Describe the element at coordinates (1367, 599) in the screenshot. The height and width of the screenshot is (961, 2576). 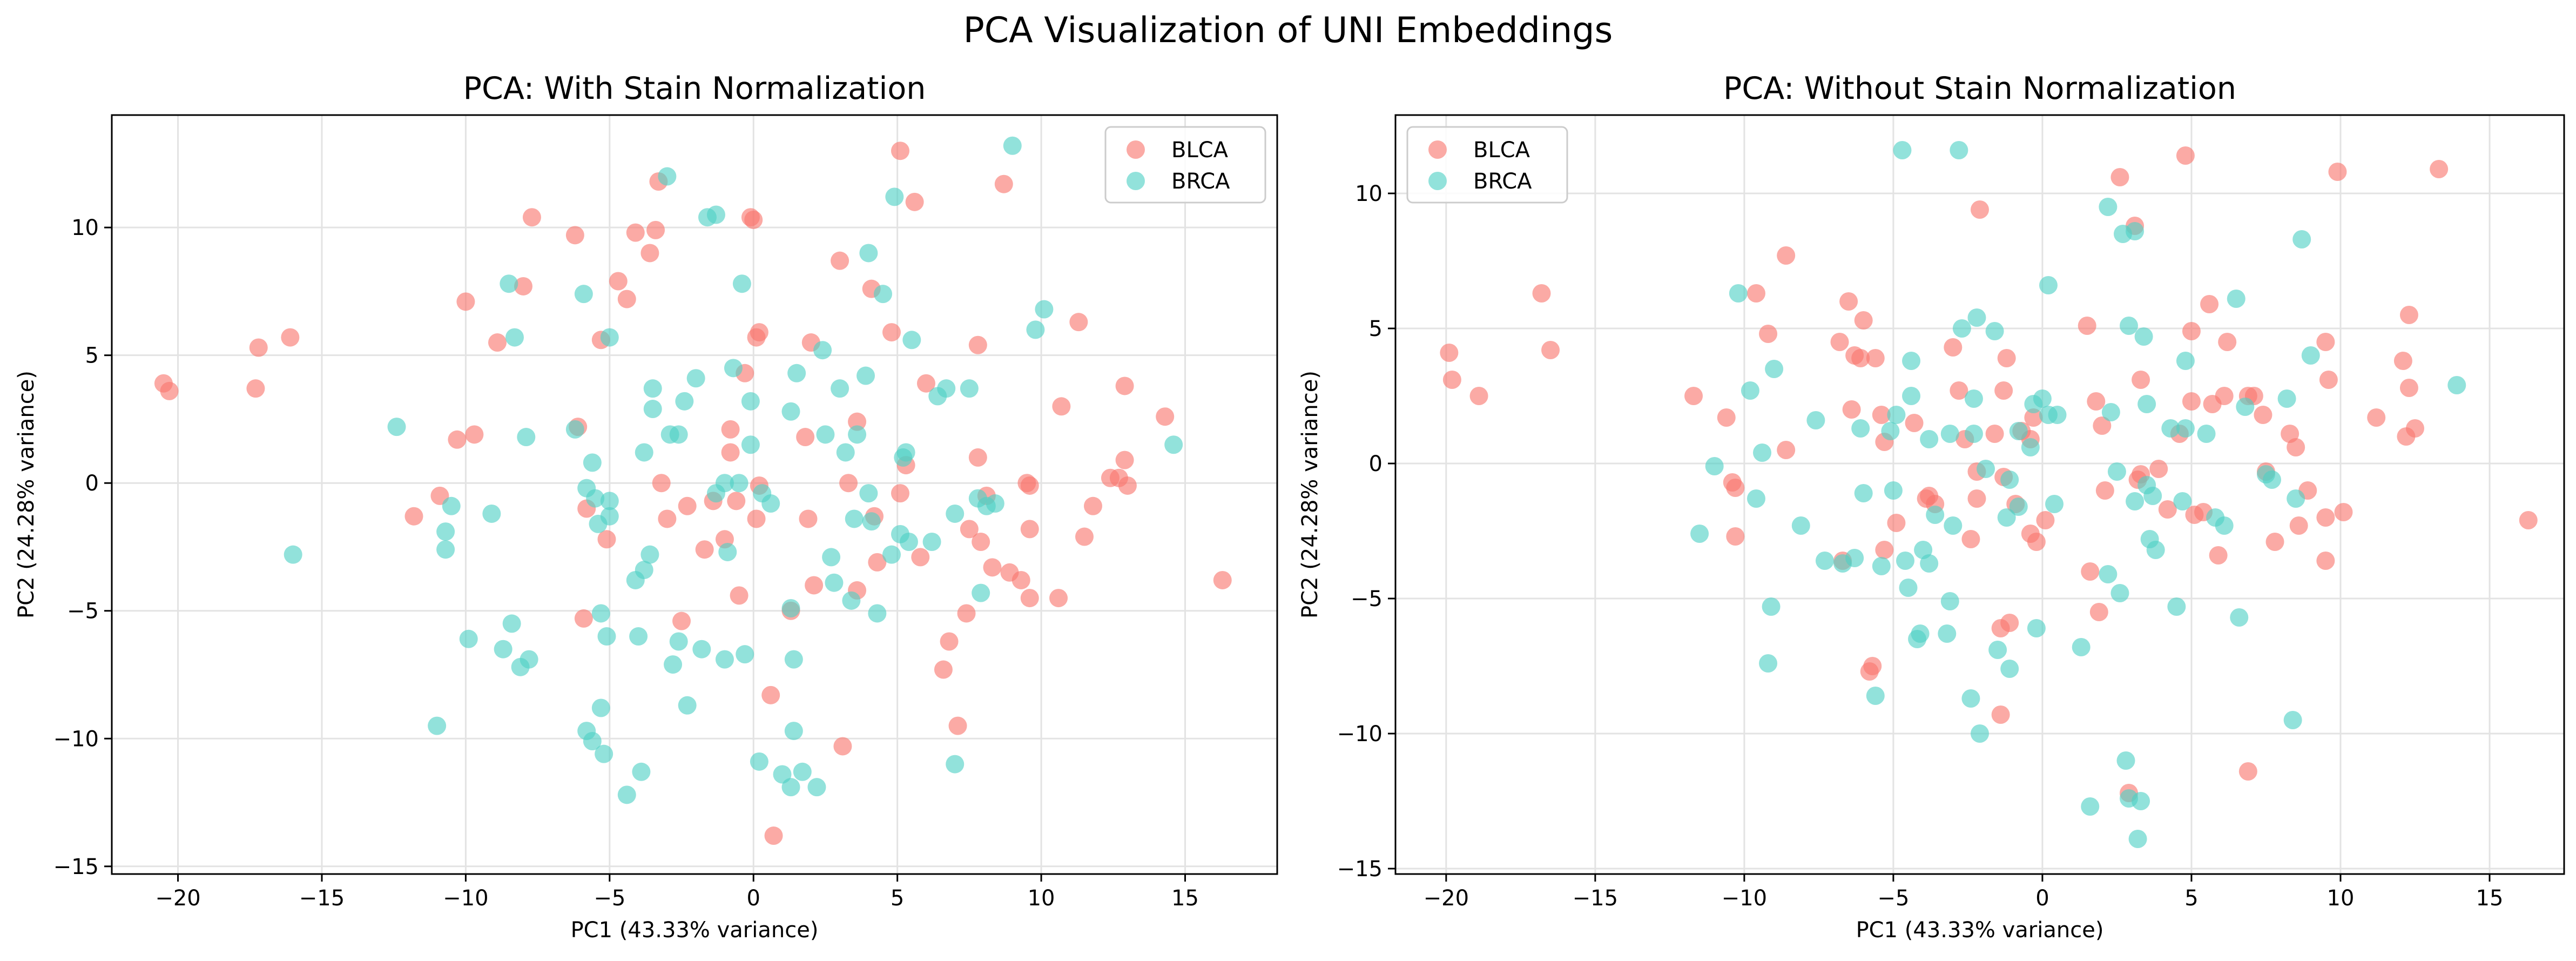
I see `y-tick-label: −5` at that location.